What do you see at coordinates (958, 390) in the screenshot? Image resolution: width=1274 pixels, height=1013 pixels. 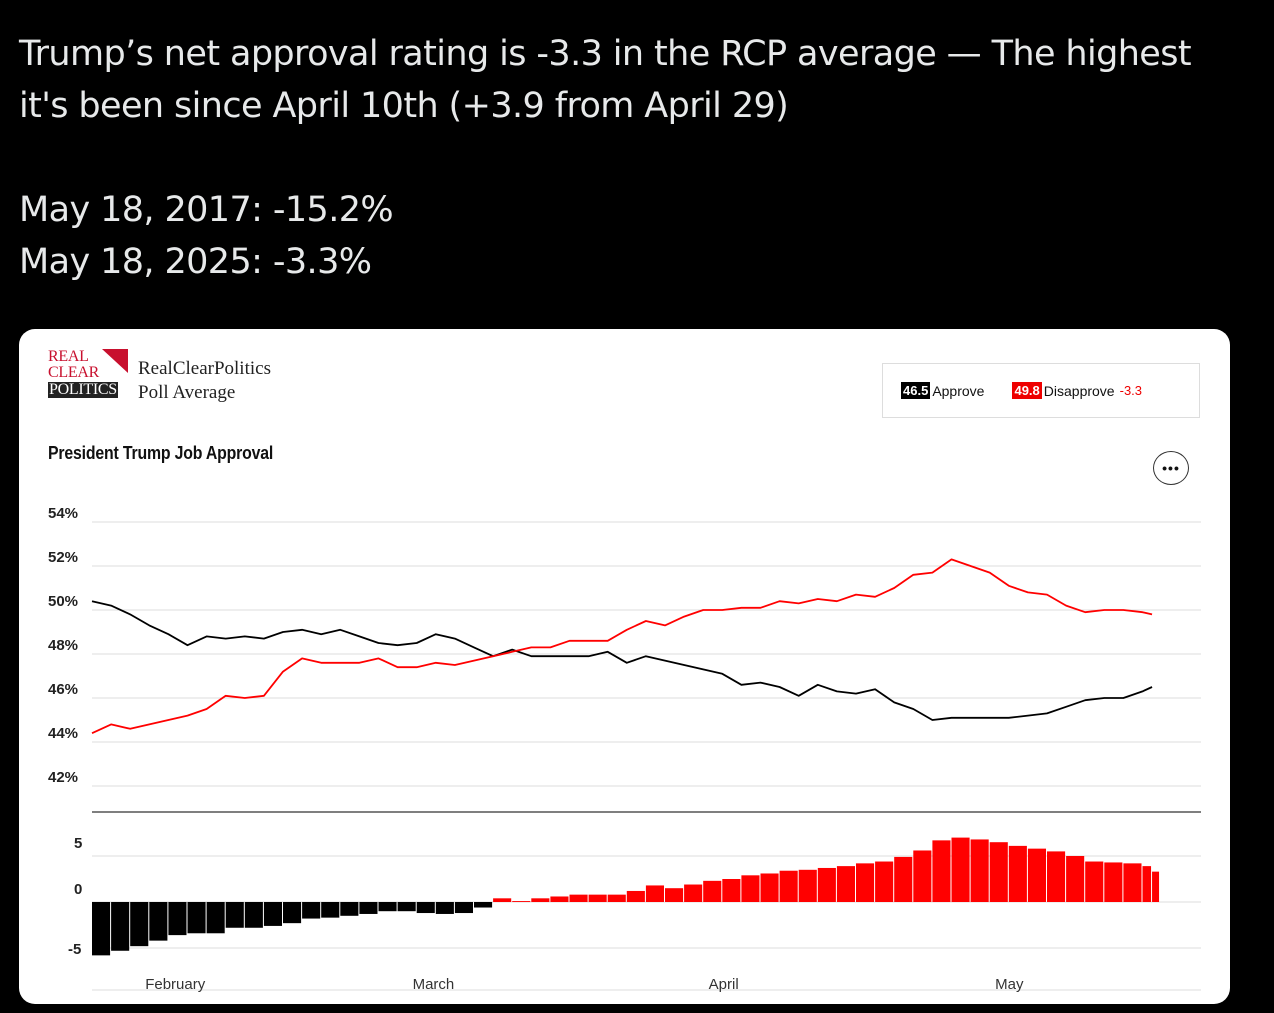 I see `approve-label: Approve` at bounding box center [958, 390].